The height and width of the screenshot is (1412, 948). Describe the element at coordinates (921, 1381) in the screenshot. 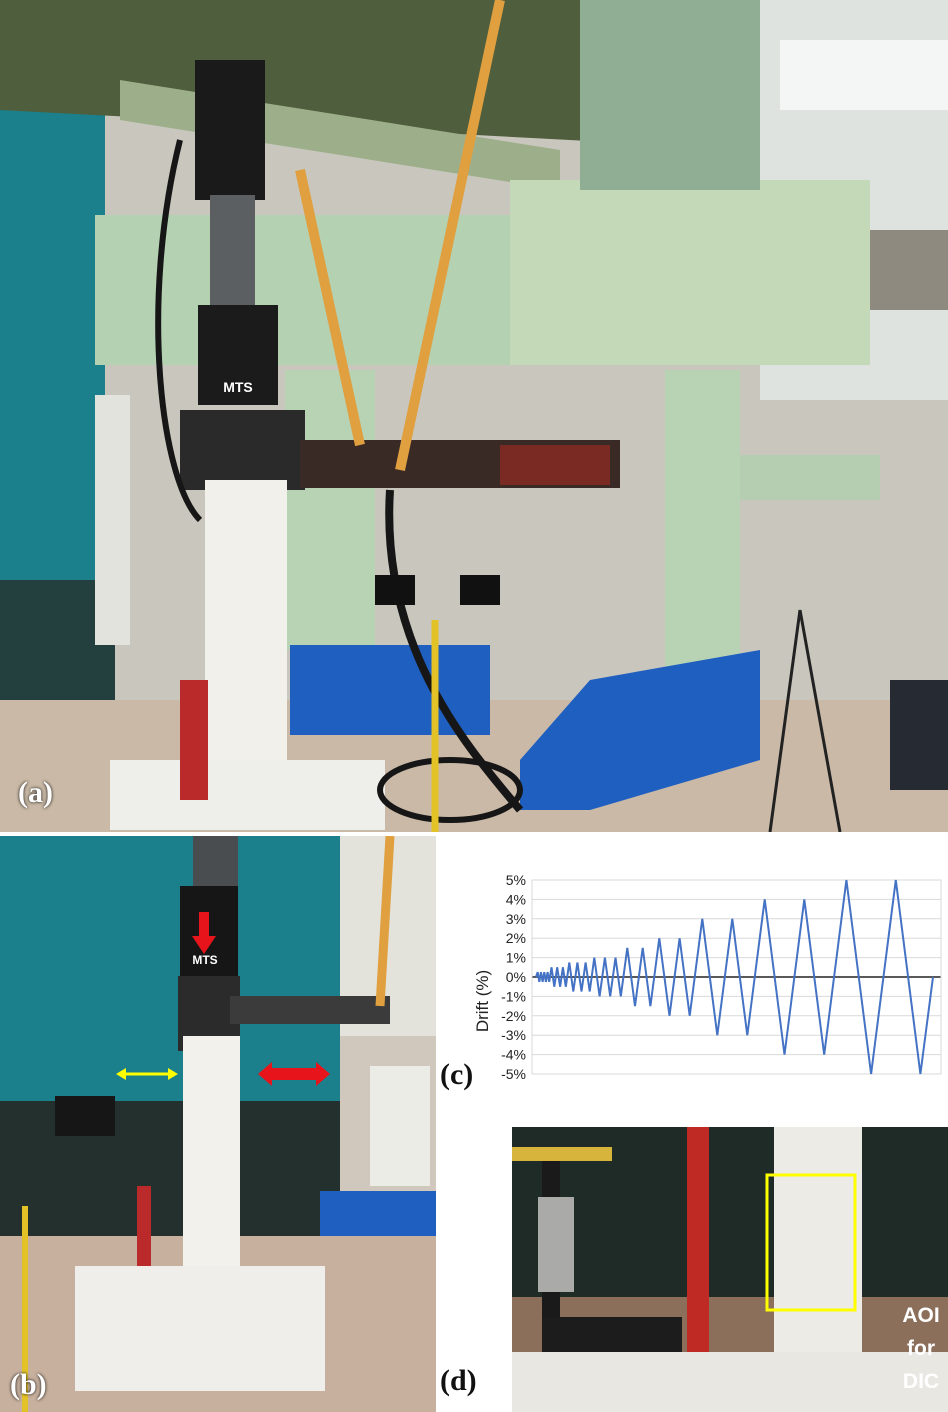

I see `aoi-line-3: DIC` at that location.